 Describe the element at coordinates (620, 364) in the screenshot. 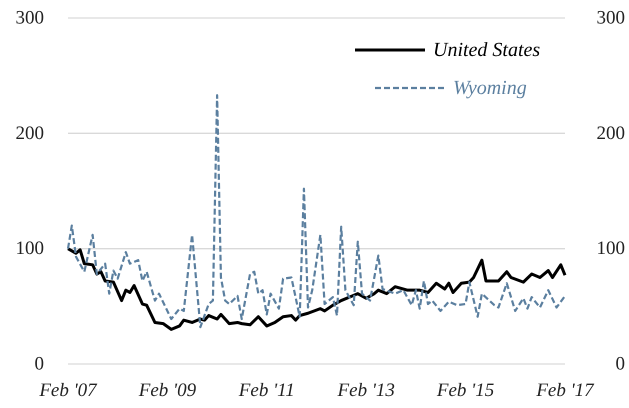

I see `y2-tick-label: 0` at that location.